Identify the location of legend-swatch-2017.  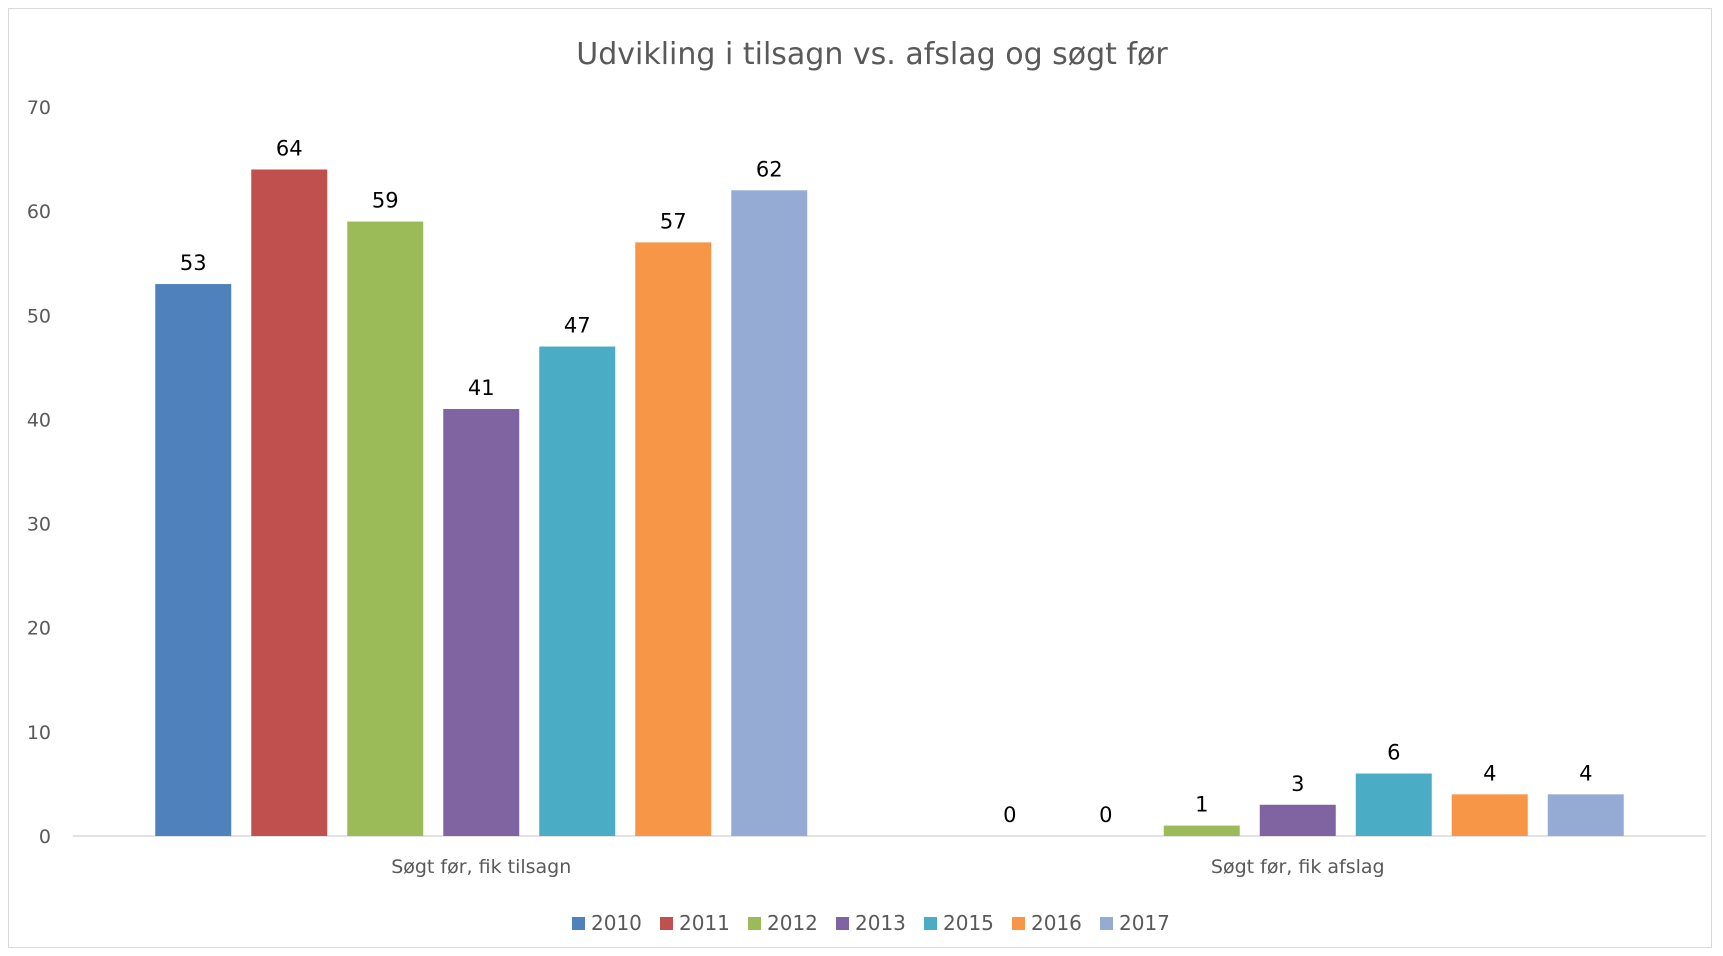
(1106, 923).